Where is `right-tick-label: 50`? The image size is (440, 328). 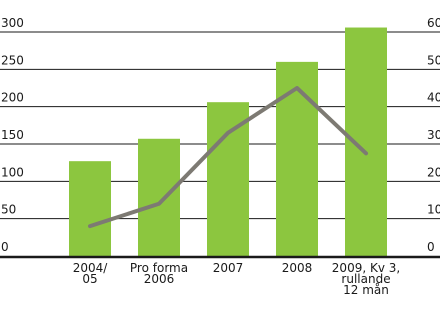
right-tick-label: 50 is located at coordinates (433, 60).